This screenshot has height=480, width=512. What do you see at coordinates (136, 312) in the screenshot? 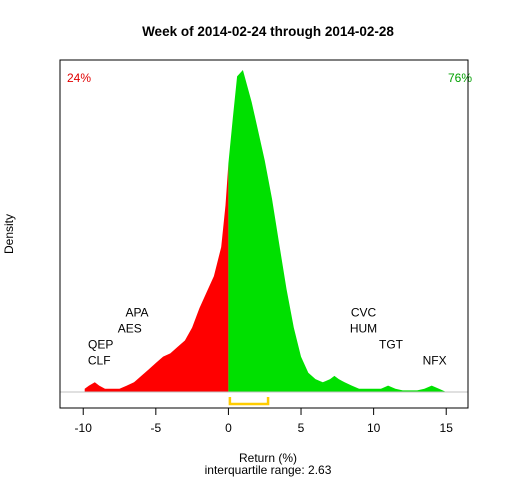
I see `ticker-label-apa: APA` at bounding box center [136, 312].